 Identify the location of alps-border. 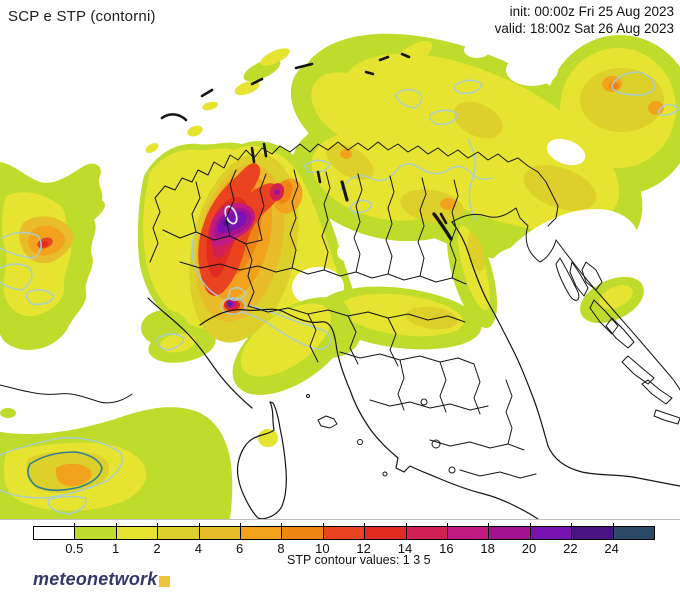
(354, 202).